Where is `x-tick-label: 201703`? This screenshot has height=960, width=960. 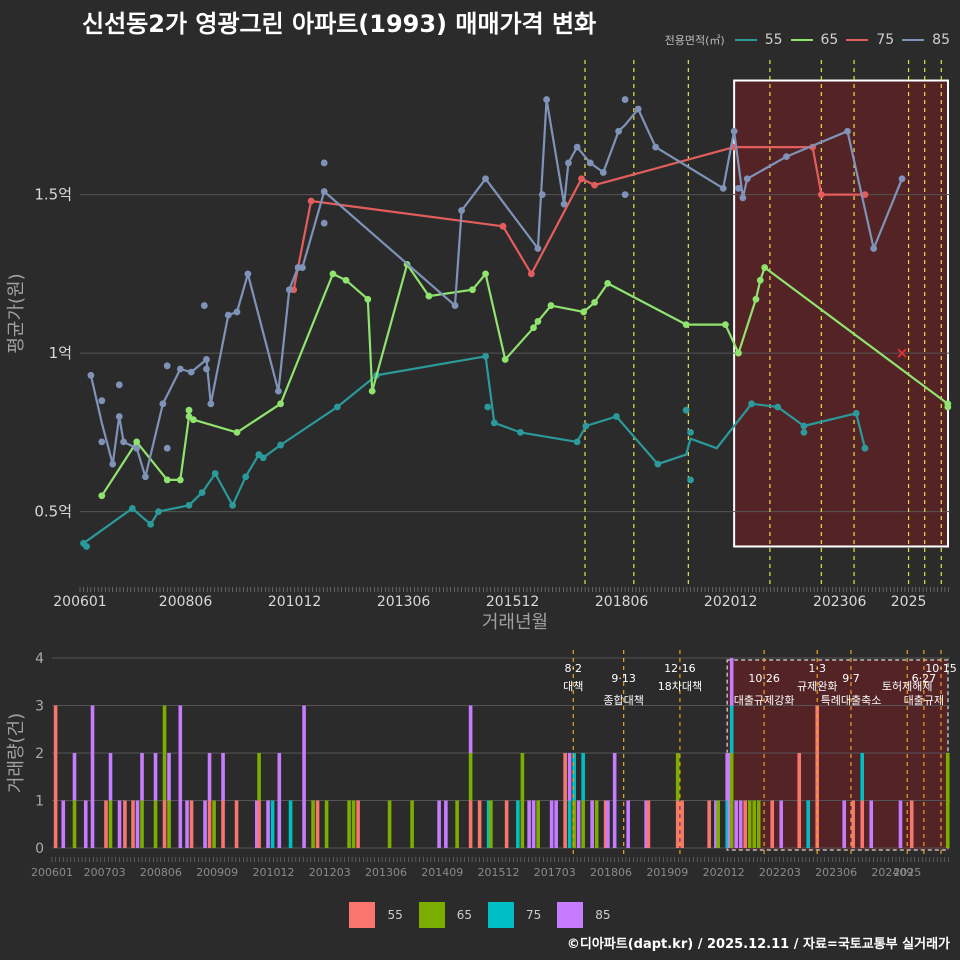 x-tick-label: 201703 is located at coordinates (555, 872).